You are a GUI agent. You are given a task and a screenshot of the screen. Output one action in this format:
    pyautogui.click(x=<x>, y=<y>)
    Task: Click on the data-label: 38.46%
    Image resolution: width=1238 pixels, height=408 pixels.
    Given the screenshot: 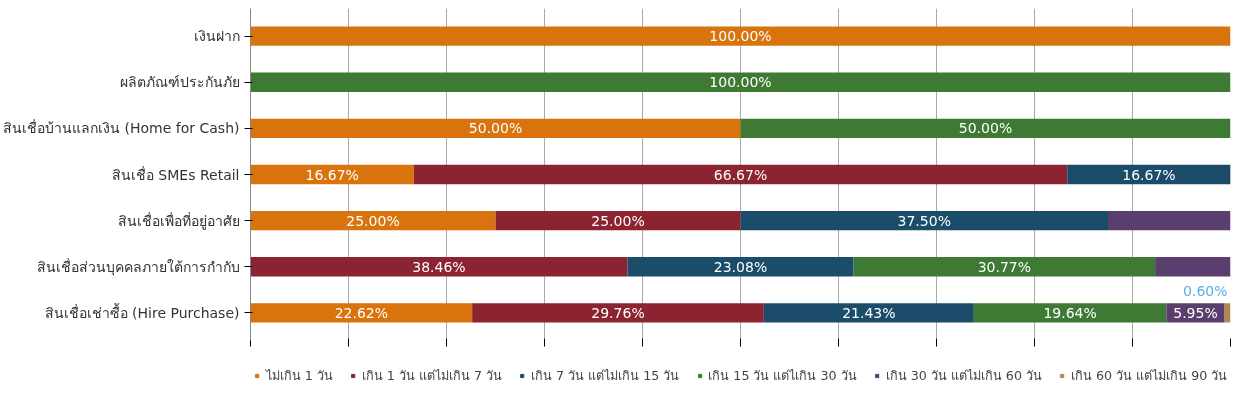 What is the action you would take?
    pyautogui.click(x=439, y=266)
    